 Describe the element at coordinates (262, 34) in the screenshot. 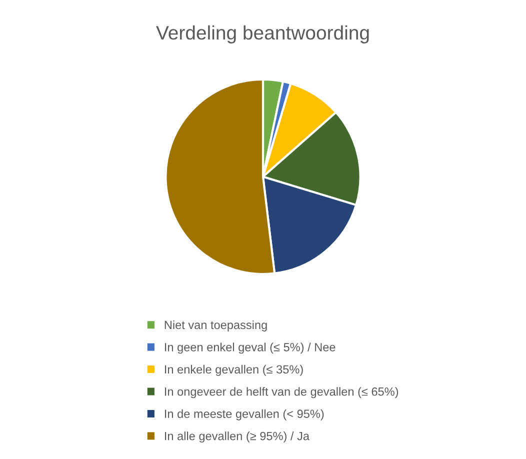

I see `chart-title: Verdeling beantwoording` at that location.